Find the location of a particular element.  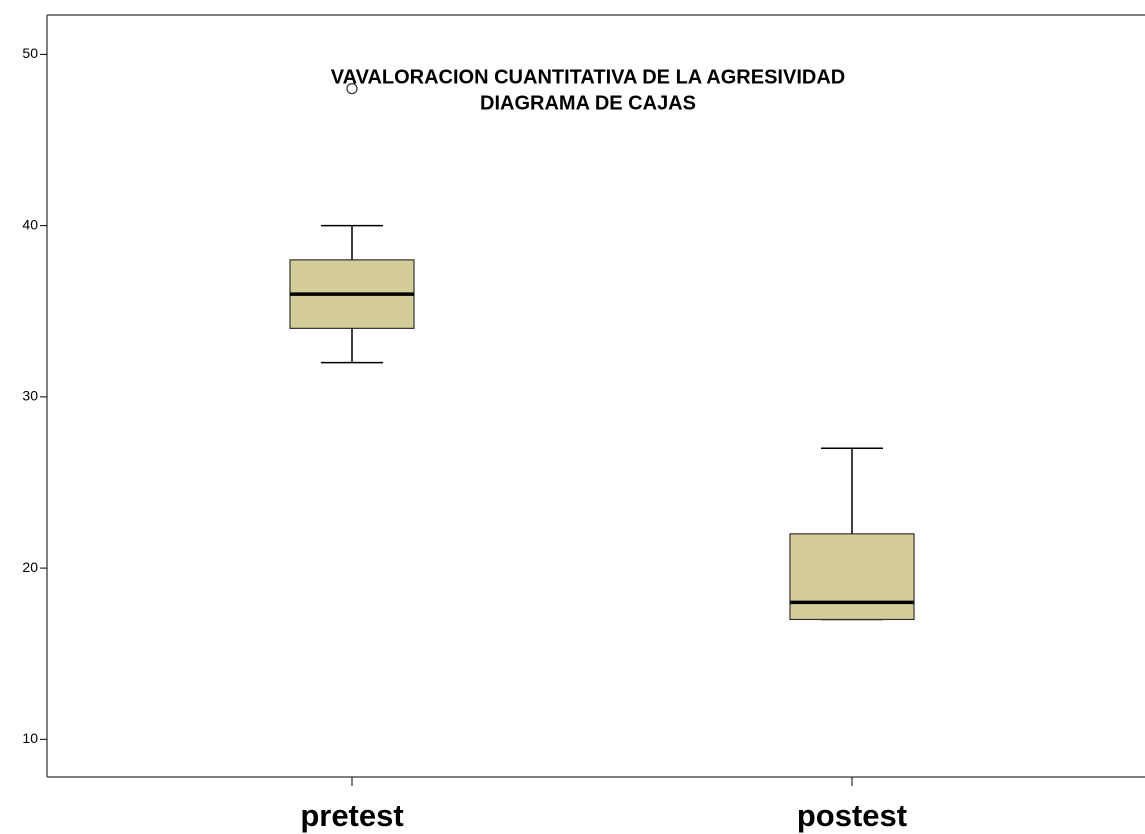

y-tick-label: 10 is located at coordinates (30, 738).